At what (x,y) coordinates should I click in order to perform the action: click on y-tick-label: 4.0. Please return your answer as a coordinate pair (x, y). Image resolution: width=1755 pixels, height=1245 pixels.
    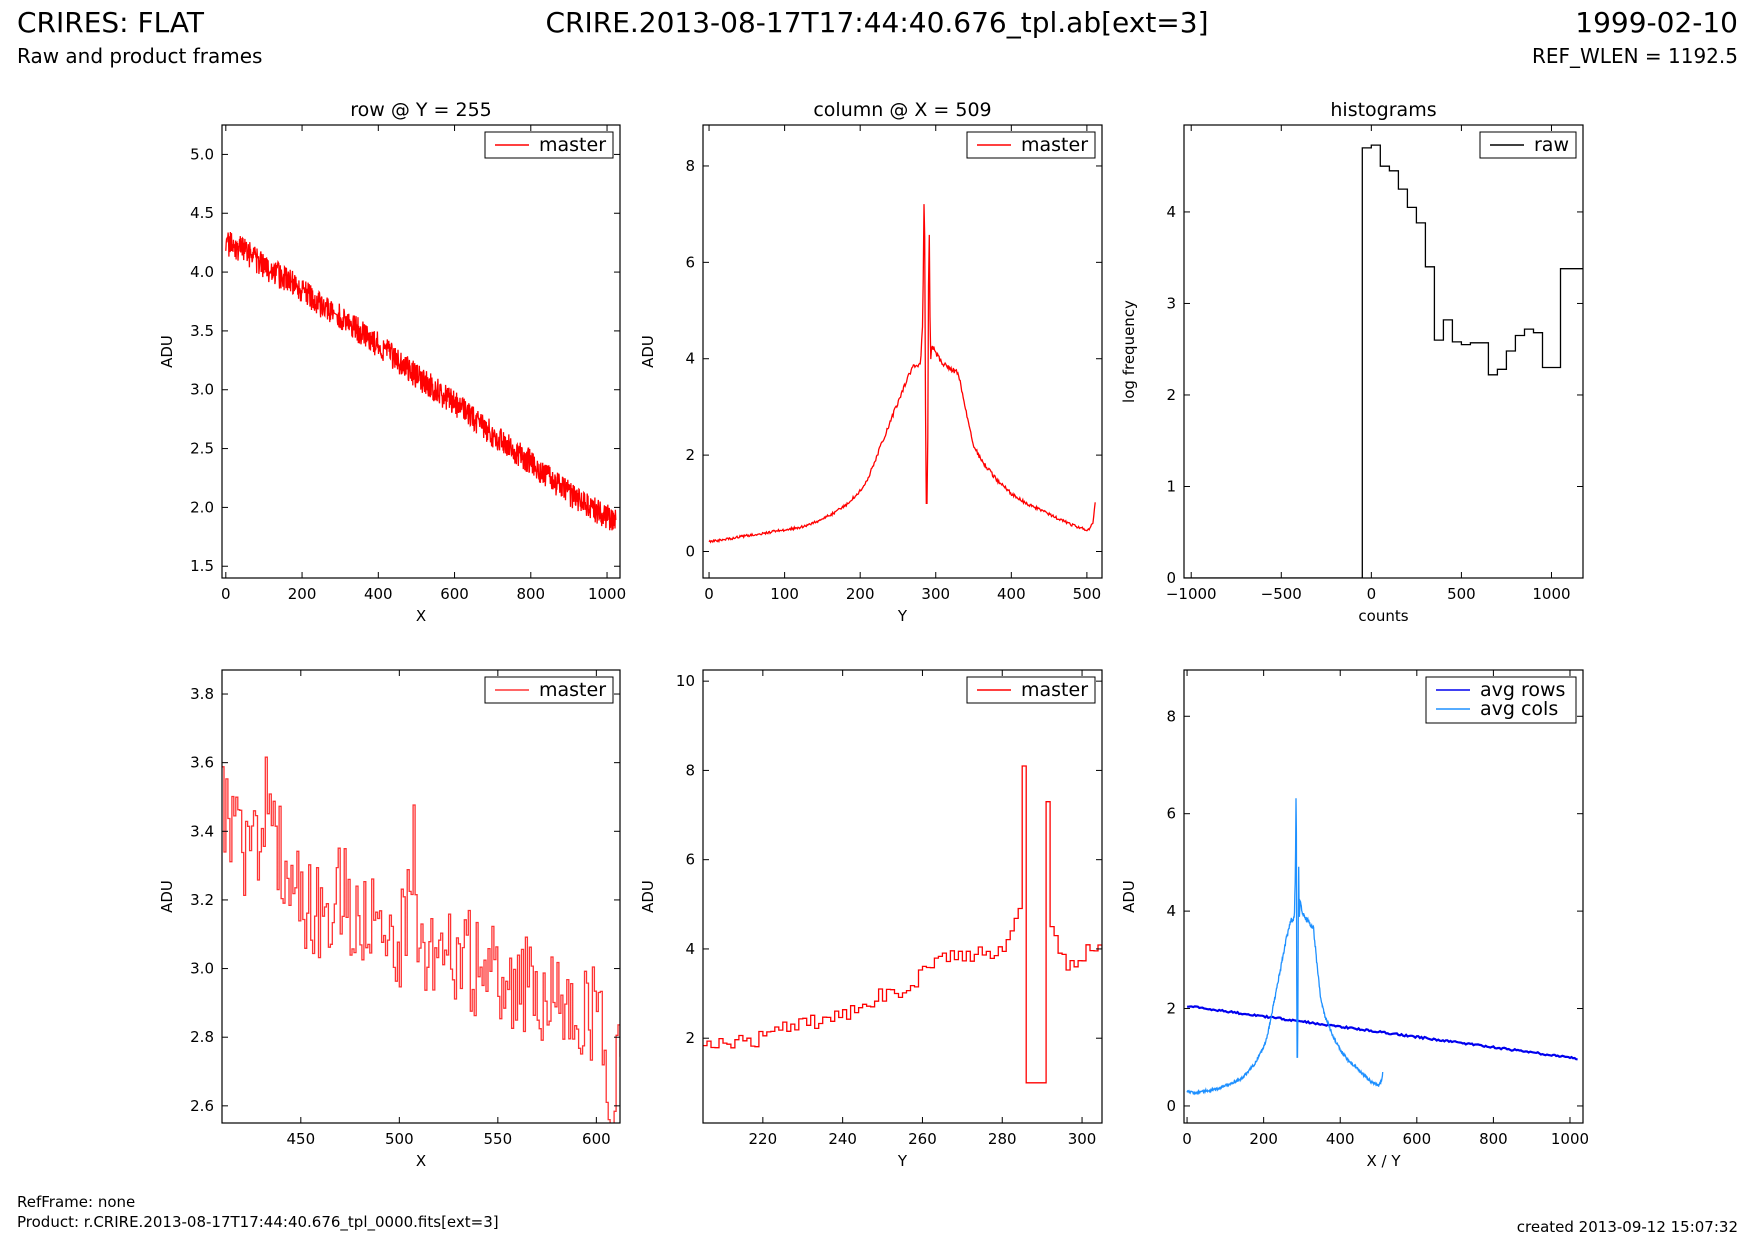
    Looking at the image, I should click on (202, 272).